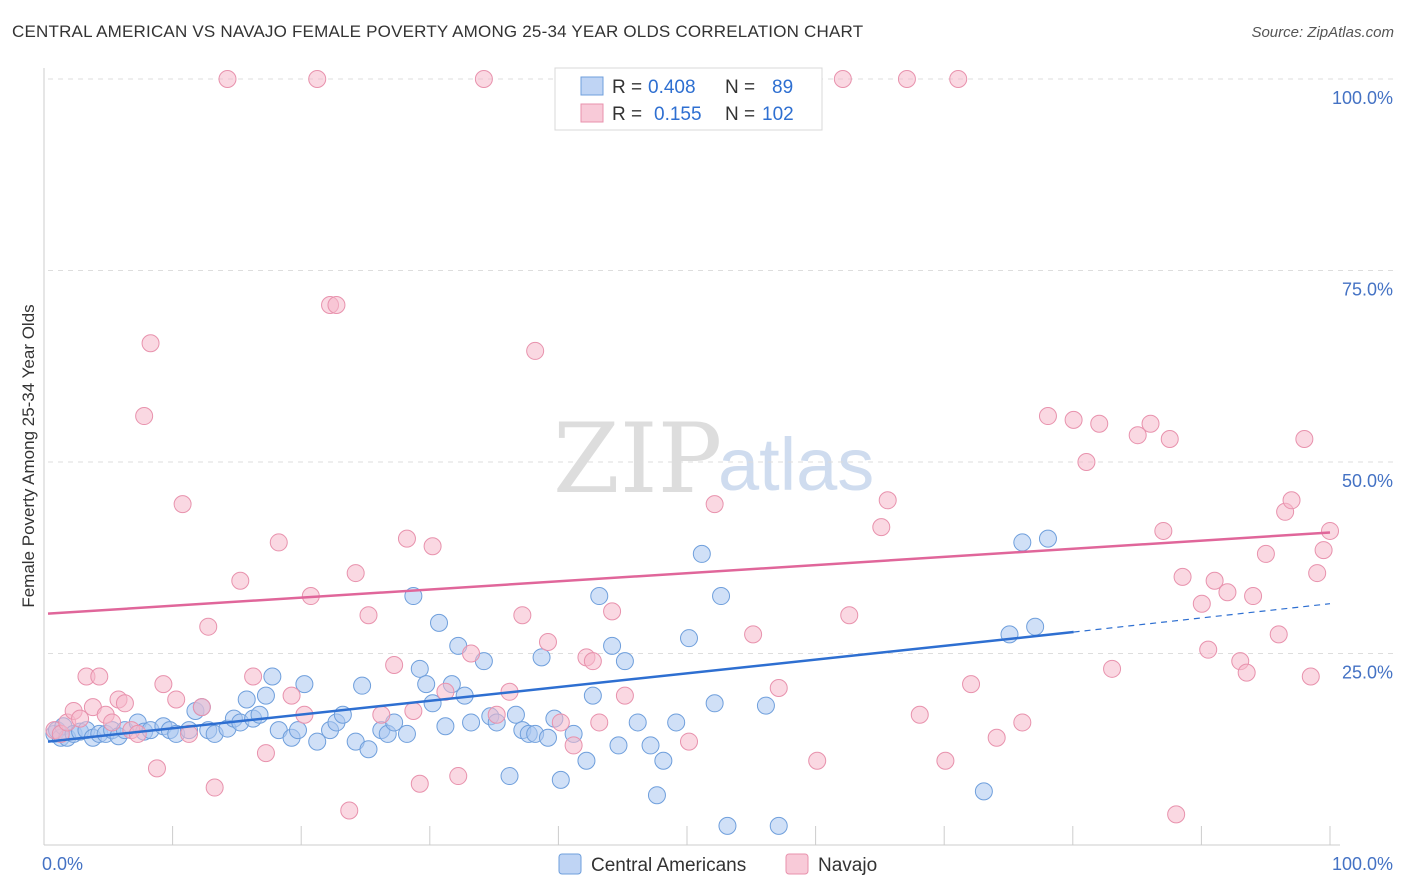 The width and height of the screenshot is (1406, 892). Describe the element at coordinates (62, 864) in the screenshot. I see `x-tick-label: 0.0%` at that location.